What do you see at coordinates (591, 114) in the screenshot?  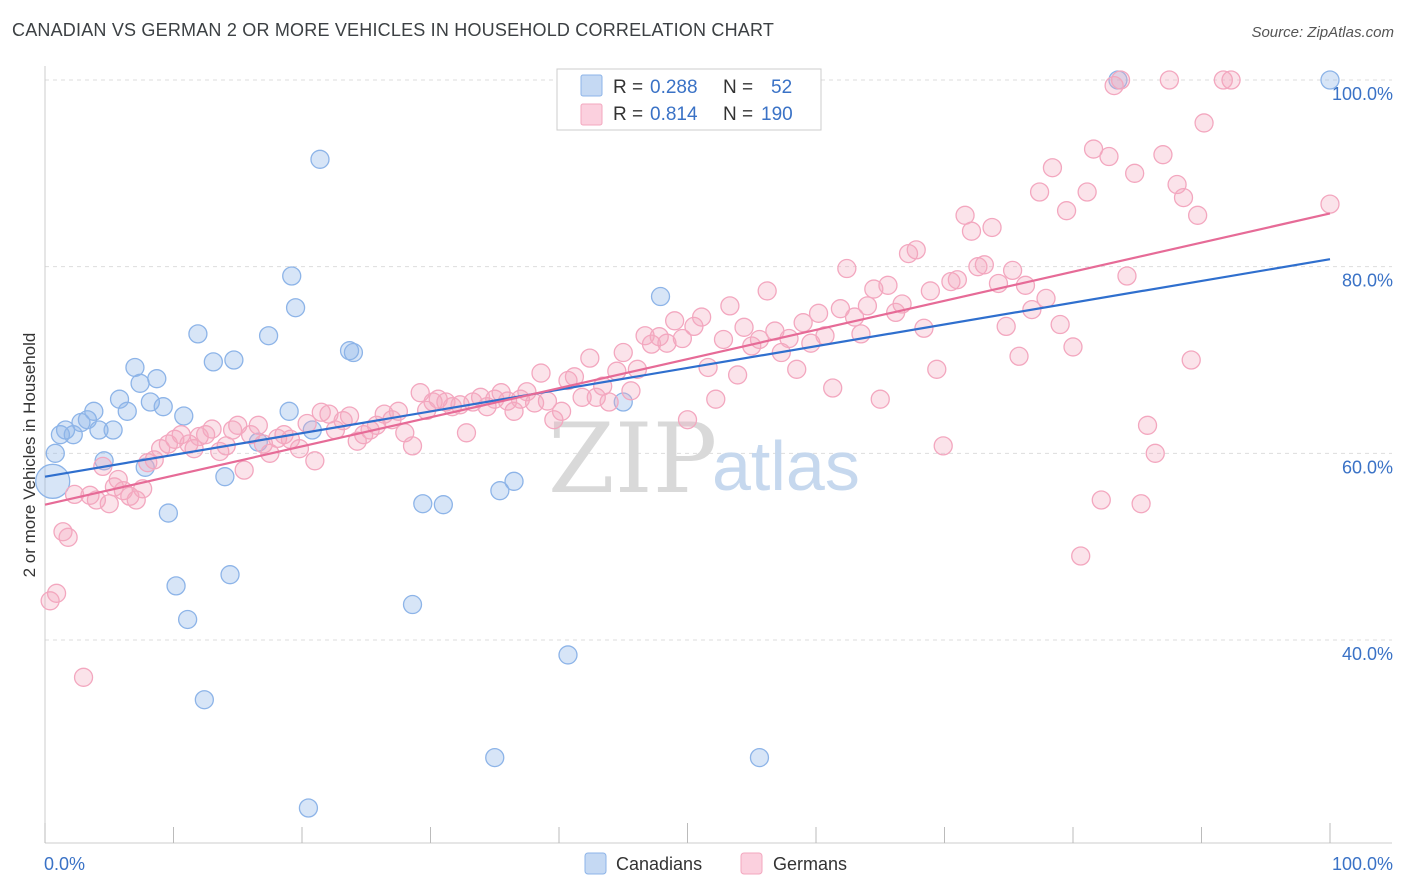 I see `stats-swatch-germans` at bounding box center [591, 114].